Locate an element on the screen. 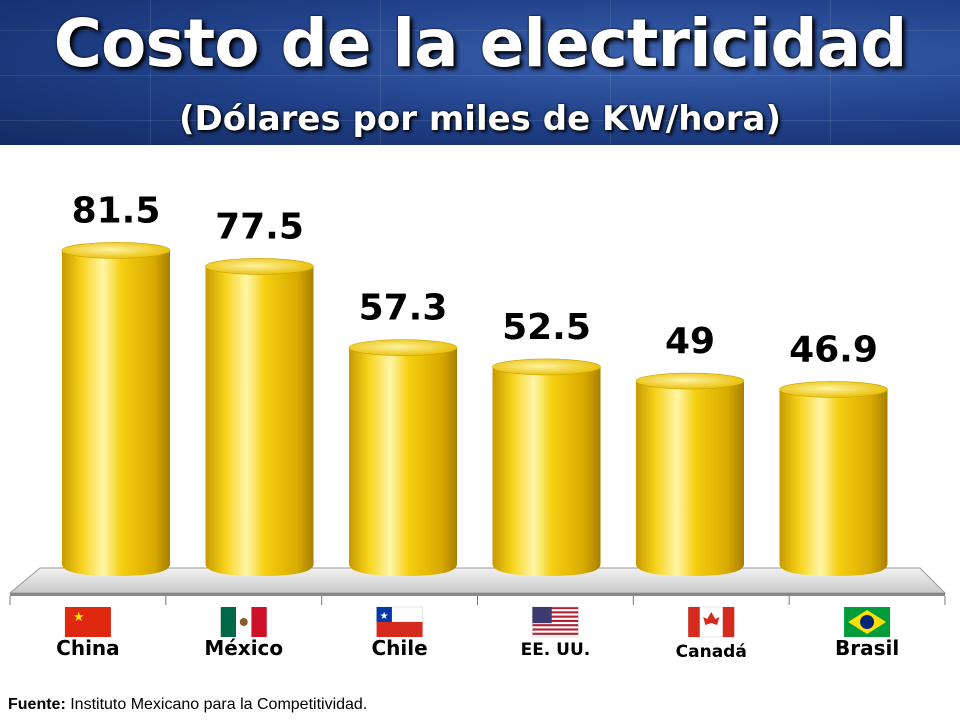  source-label: Fuente: is located at coordinates (37, 704).